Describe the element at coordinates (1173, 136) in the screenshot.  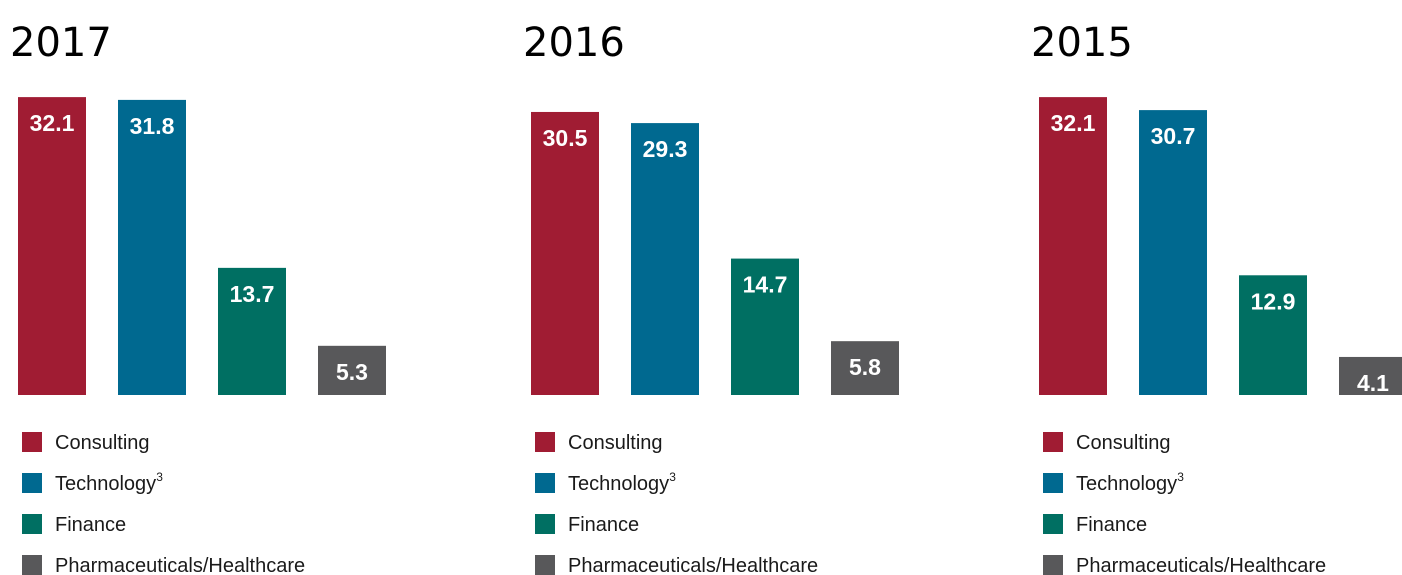
I see `bar-value-label: 30.7` at that location.